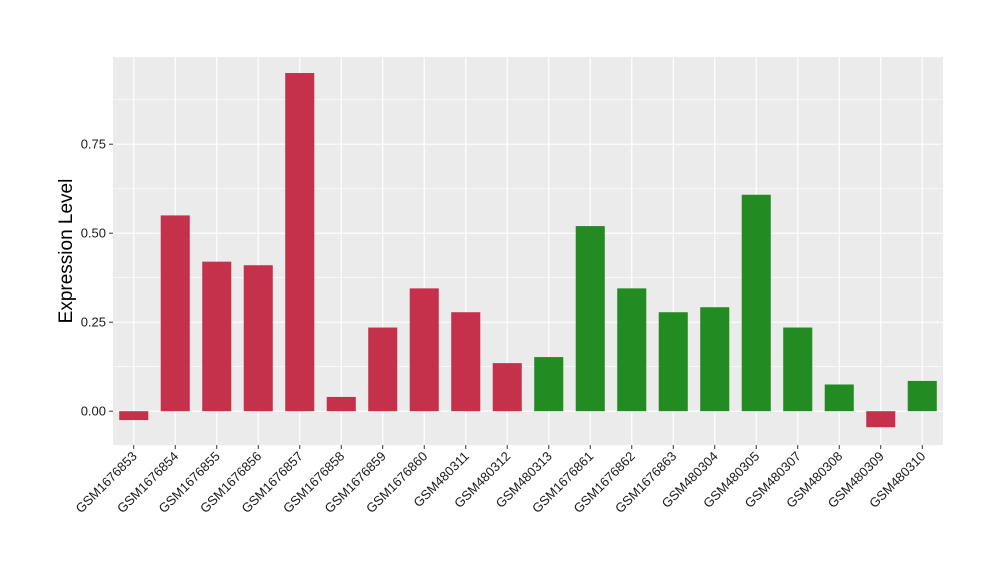  I want to click on bar-GSM1676863, so click(673, 362).